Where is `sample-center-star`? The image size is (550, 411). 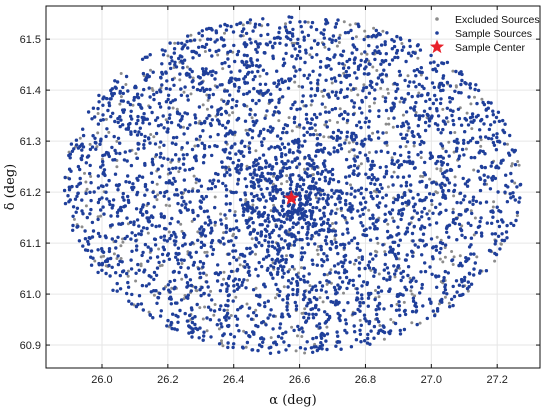
sample-center-star is located at coordinates (291, 197).